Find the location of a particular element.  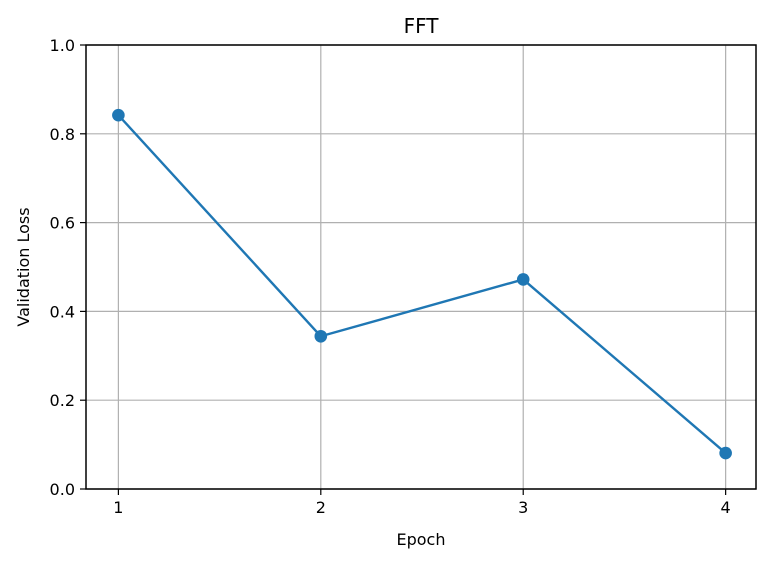

x-tick-label: 2 is located at coordinates (321, 507).